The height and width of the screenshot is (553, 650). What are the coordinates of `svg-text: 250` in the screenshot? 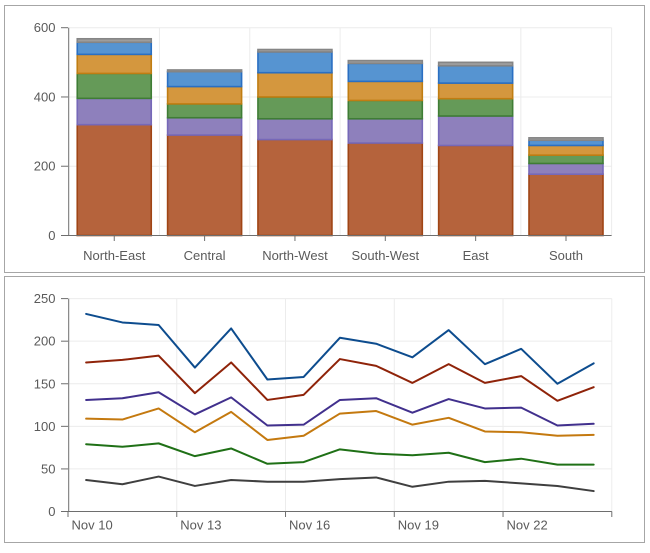 It's located at (45, 298).